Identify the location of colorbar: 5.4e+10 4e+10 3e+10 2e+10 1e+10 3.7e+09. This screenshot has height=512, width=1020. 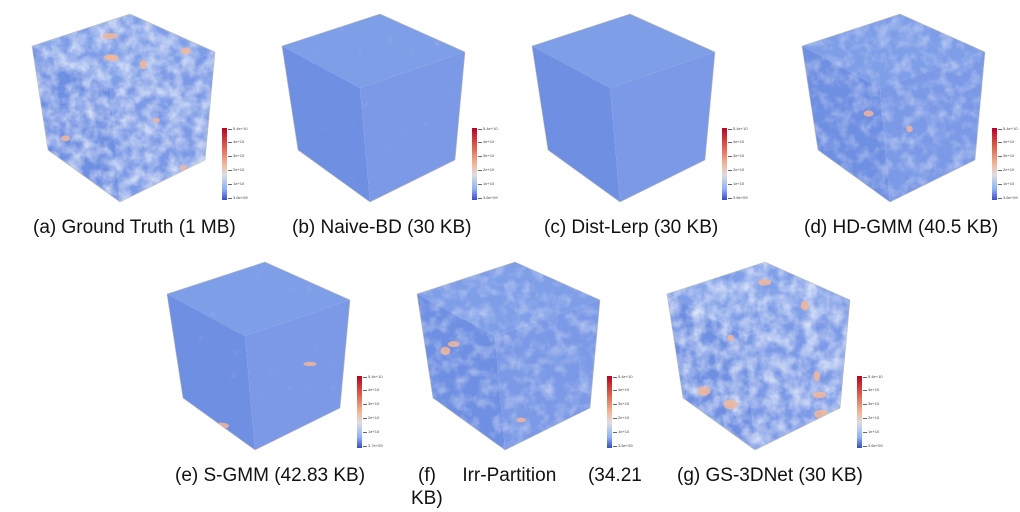
(402, 415).